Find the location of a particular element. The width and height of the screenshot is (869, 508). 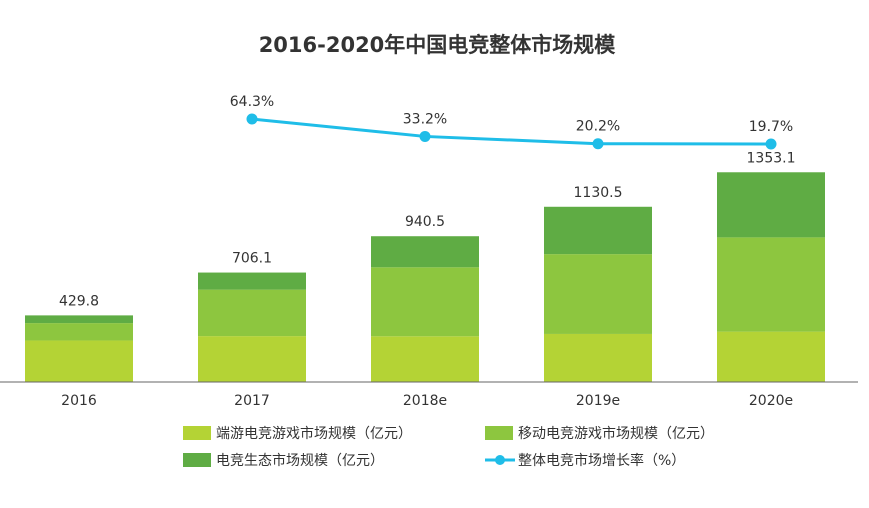

legend-label: 端游电竞游戏市场规模（亿元） is located at coordinates (314, 433).